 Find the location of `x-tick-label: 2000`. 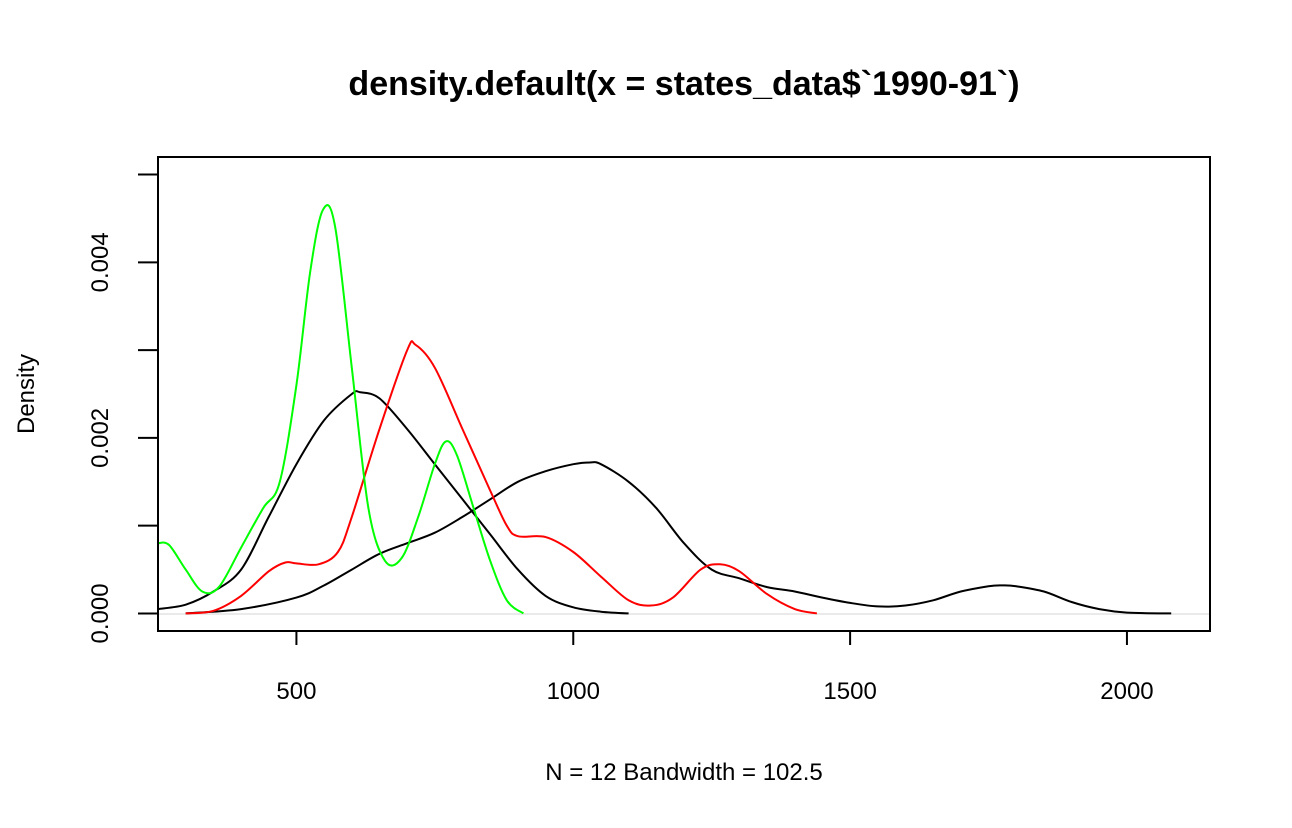

x-tick-label: 2000 is located at coordinates (1126, 691).